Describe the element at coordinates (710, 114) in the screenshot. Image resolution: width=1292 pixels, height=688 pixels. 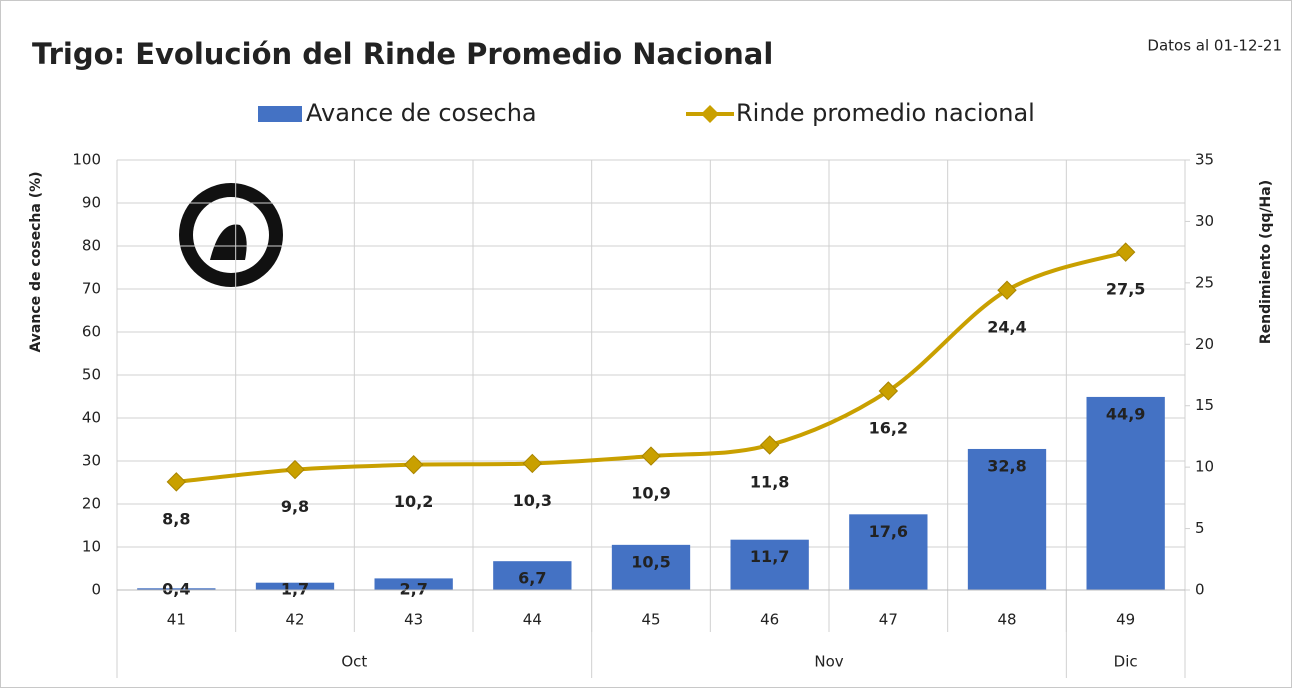
I see `legend-marker` at that location.